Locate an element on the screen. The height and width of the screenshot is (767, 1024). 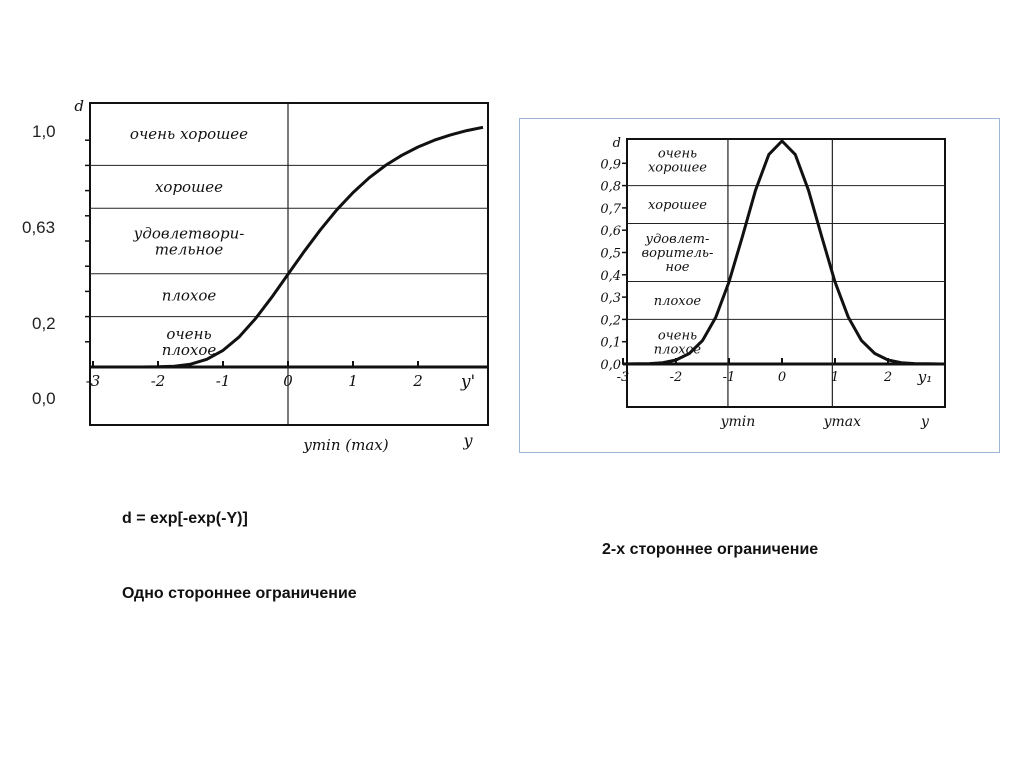
chart2-x-tick-label: 0 is located at coordinates (782, 377).